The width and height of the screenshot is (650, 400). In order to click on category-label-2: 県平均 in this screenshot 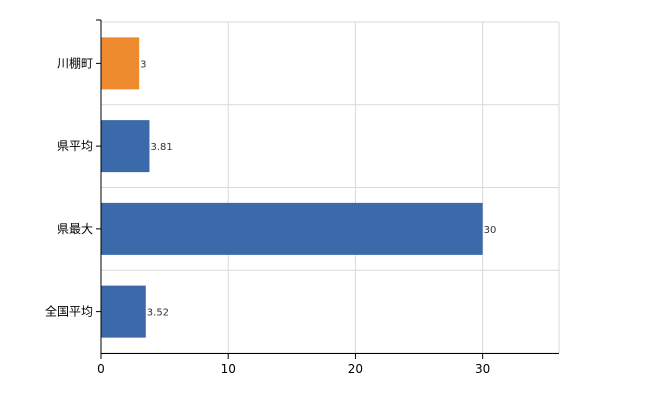, I will do `click(75, 146)`.